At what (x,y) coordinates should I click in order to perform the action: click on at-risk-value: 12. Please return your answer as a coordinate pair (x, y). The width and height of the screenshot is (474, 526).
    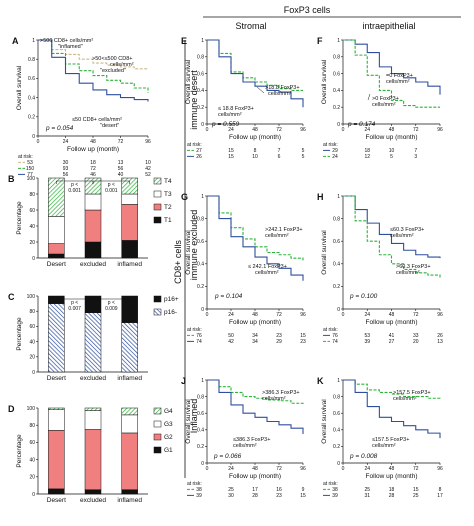
    Looking at the image, I should click on (367, 157).